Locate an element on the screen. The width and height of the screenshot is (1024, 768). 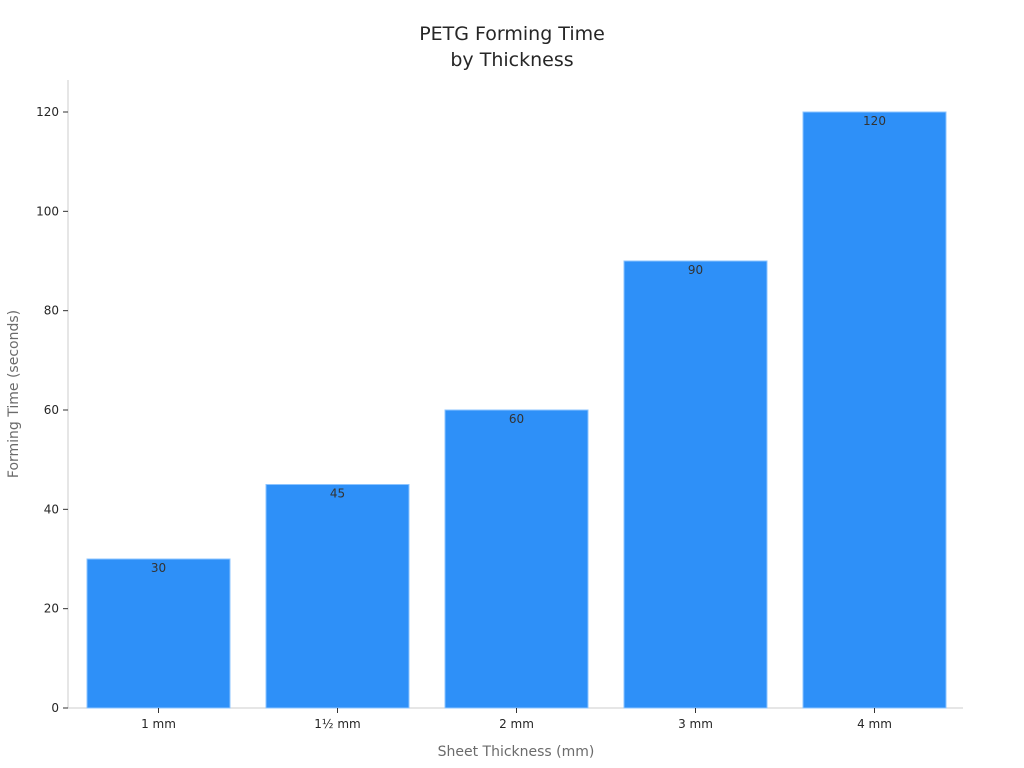
data-label: 90 is located at coordinates (695, 270).